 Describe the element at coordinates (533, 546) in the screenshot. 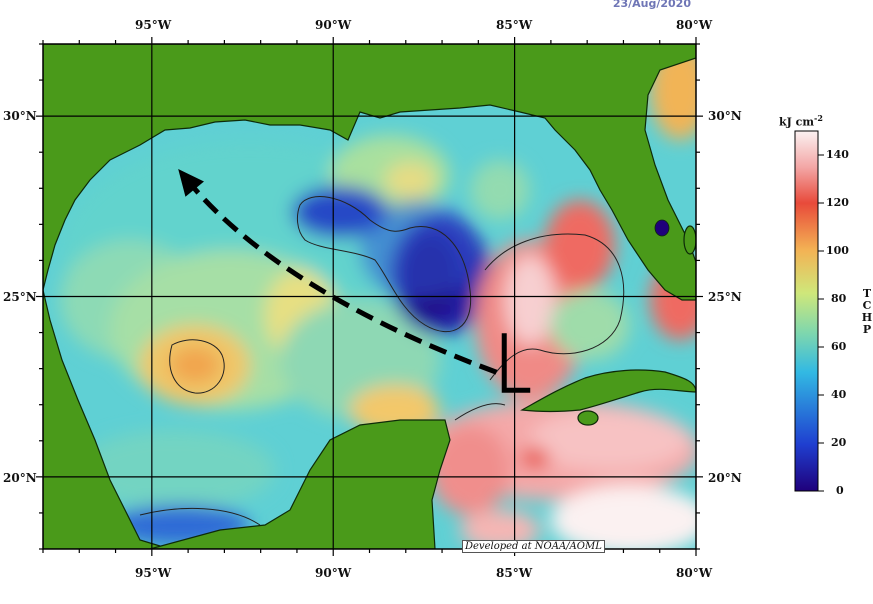

I see `credit-label: Developed at NOAA/AOML` at that location.